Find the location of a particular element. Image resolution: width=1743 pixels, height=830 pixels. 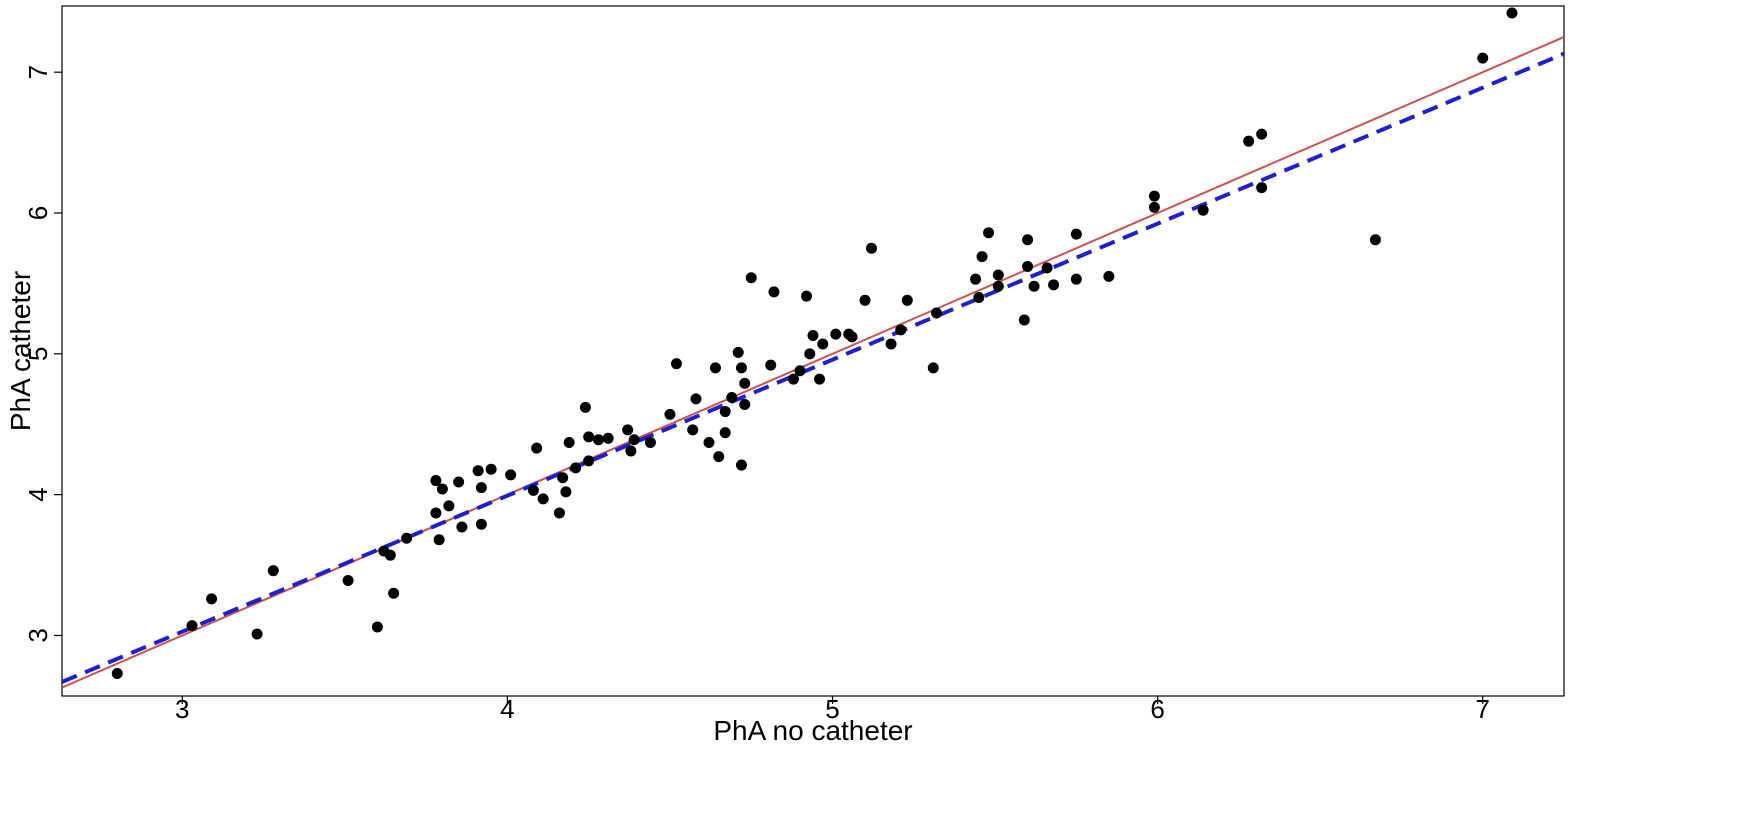

x-tick-label: 3 is located at coordinates (182, 709).